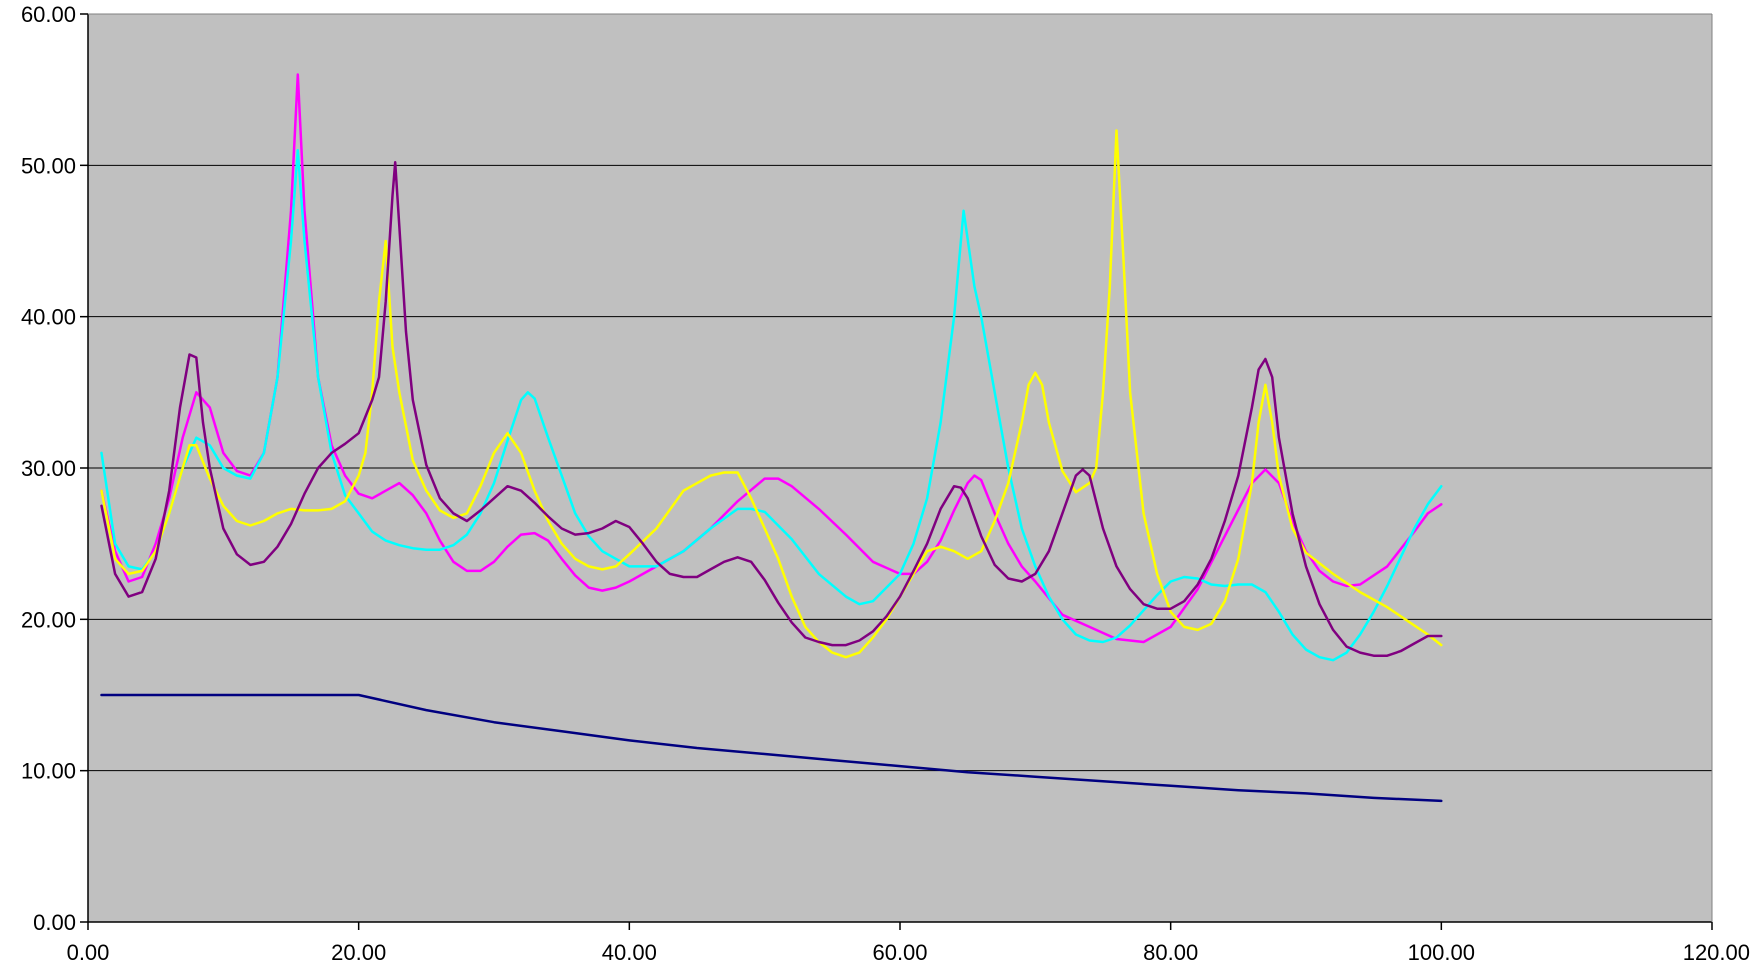 The width and height of the screenshot is (1753, 975). What do you see at coordinates (48, 771) in the screenshot?
I see `y-tick-label: 10.00` at bounding box center [48, 771].